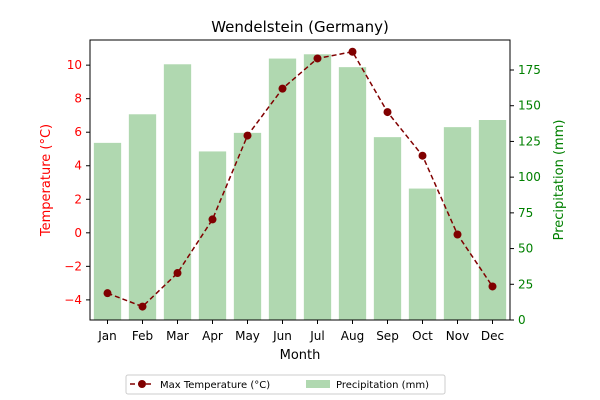  Describe the element at coordinates (559, 180) in the screenshot. I see `right-axis-label: Precipitation (mm)` at that location.